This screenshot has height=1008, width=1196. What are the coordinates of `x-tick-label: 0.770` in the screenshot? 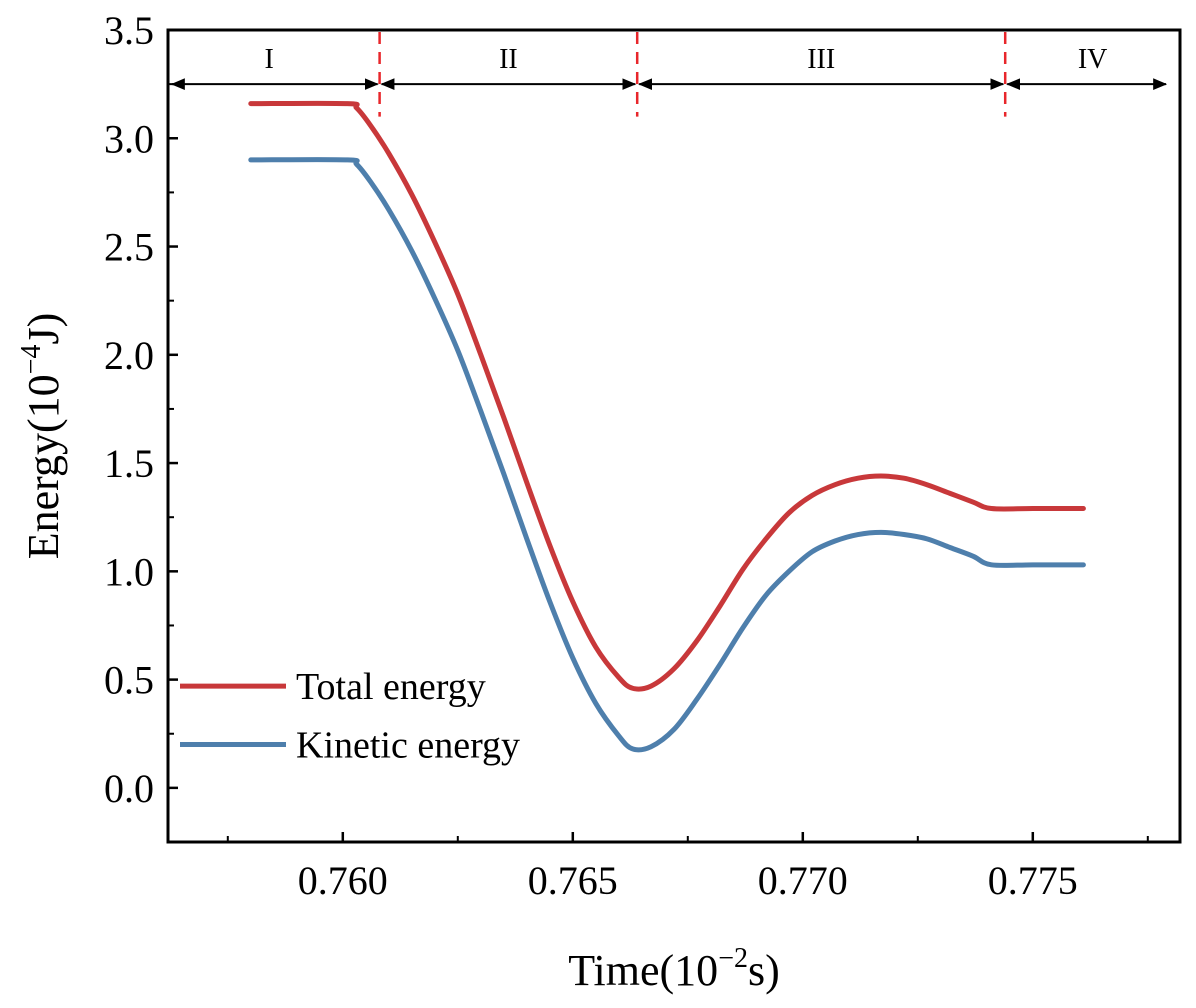 It's located at (803, 880).